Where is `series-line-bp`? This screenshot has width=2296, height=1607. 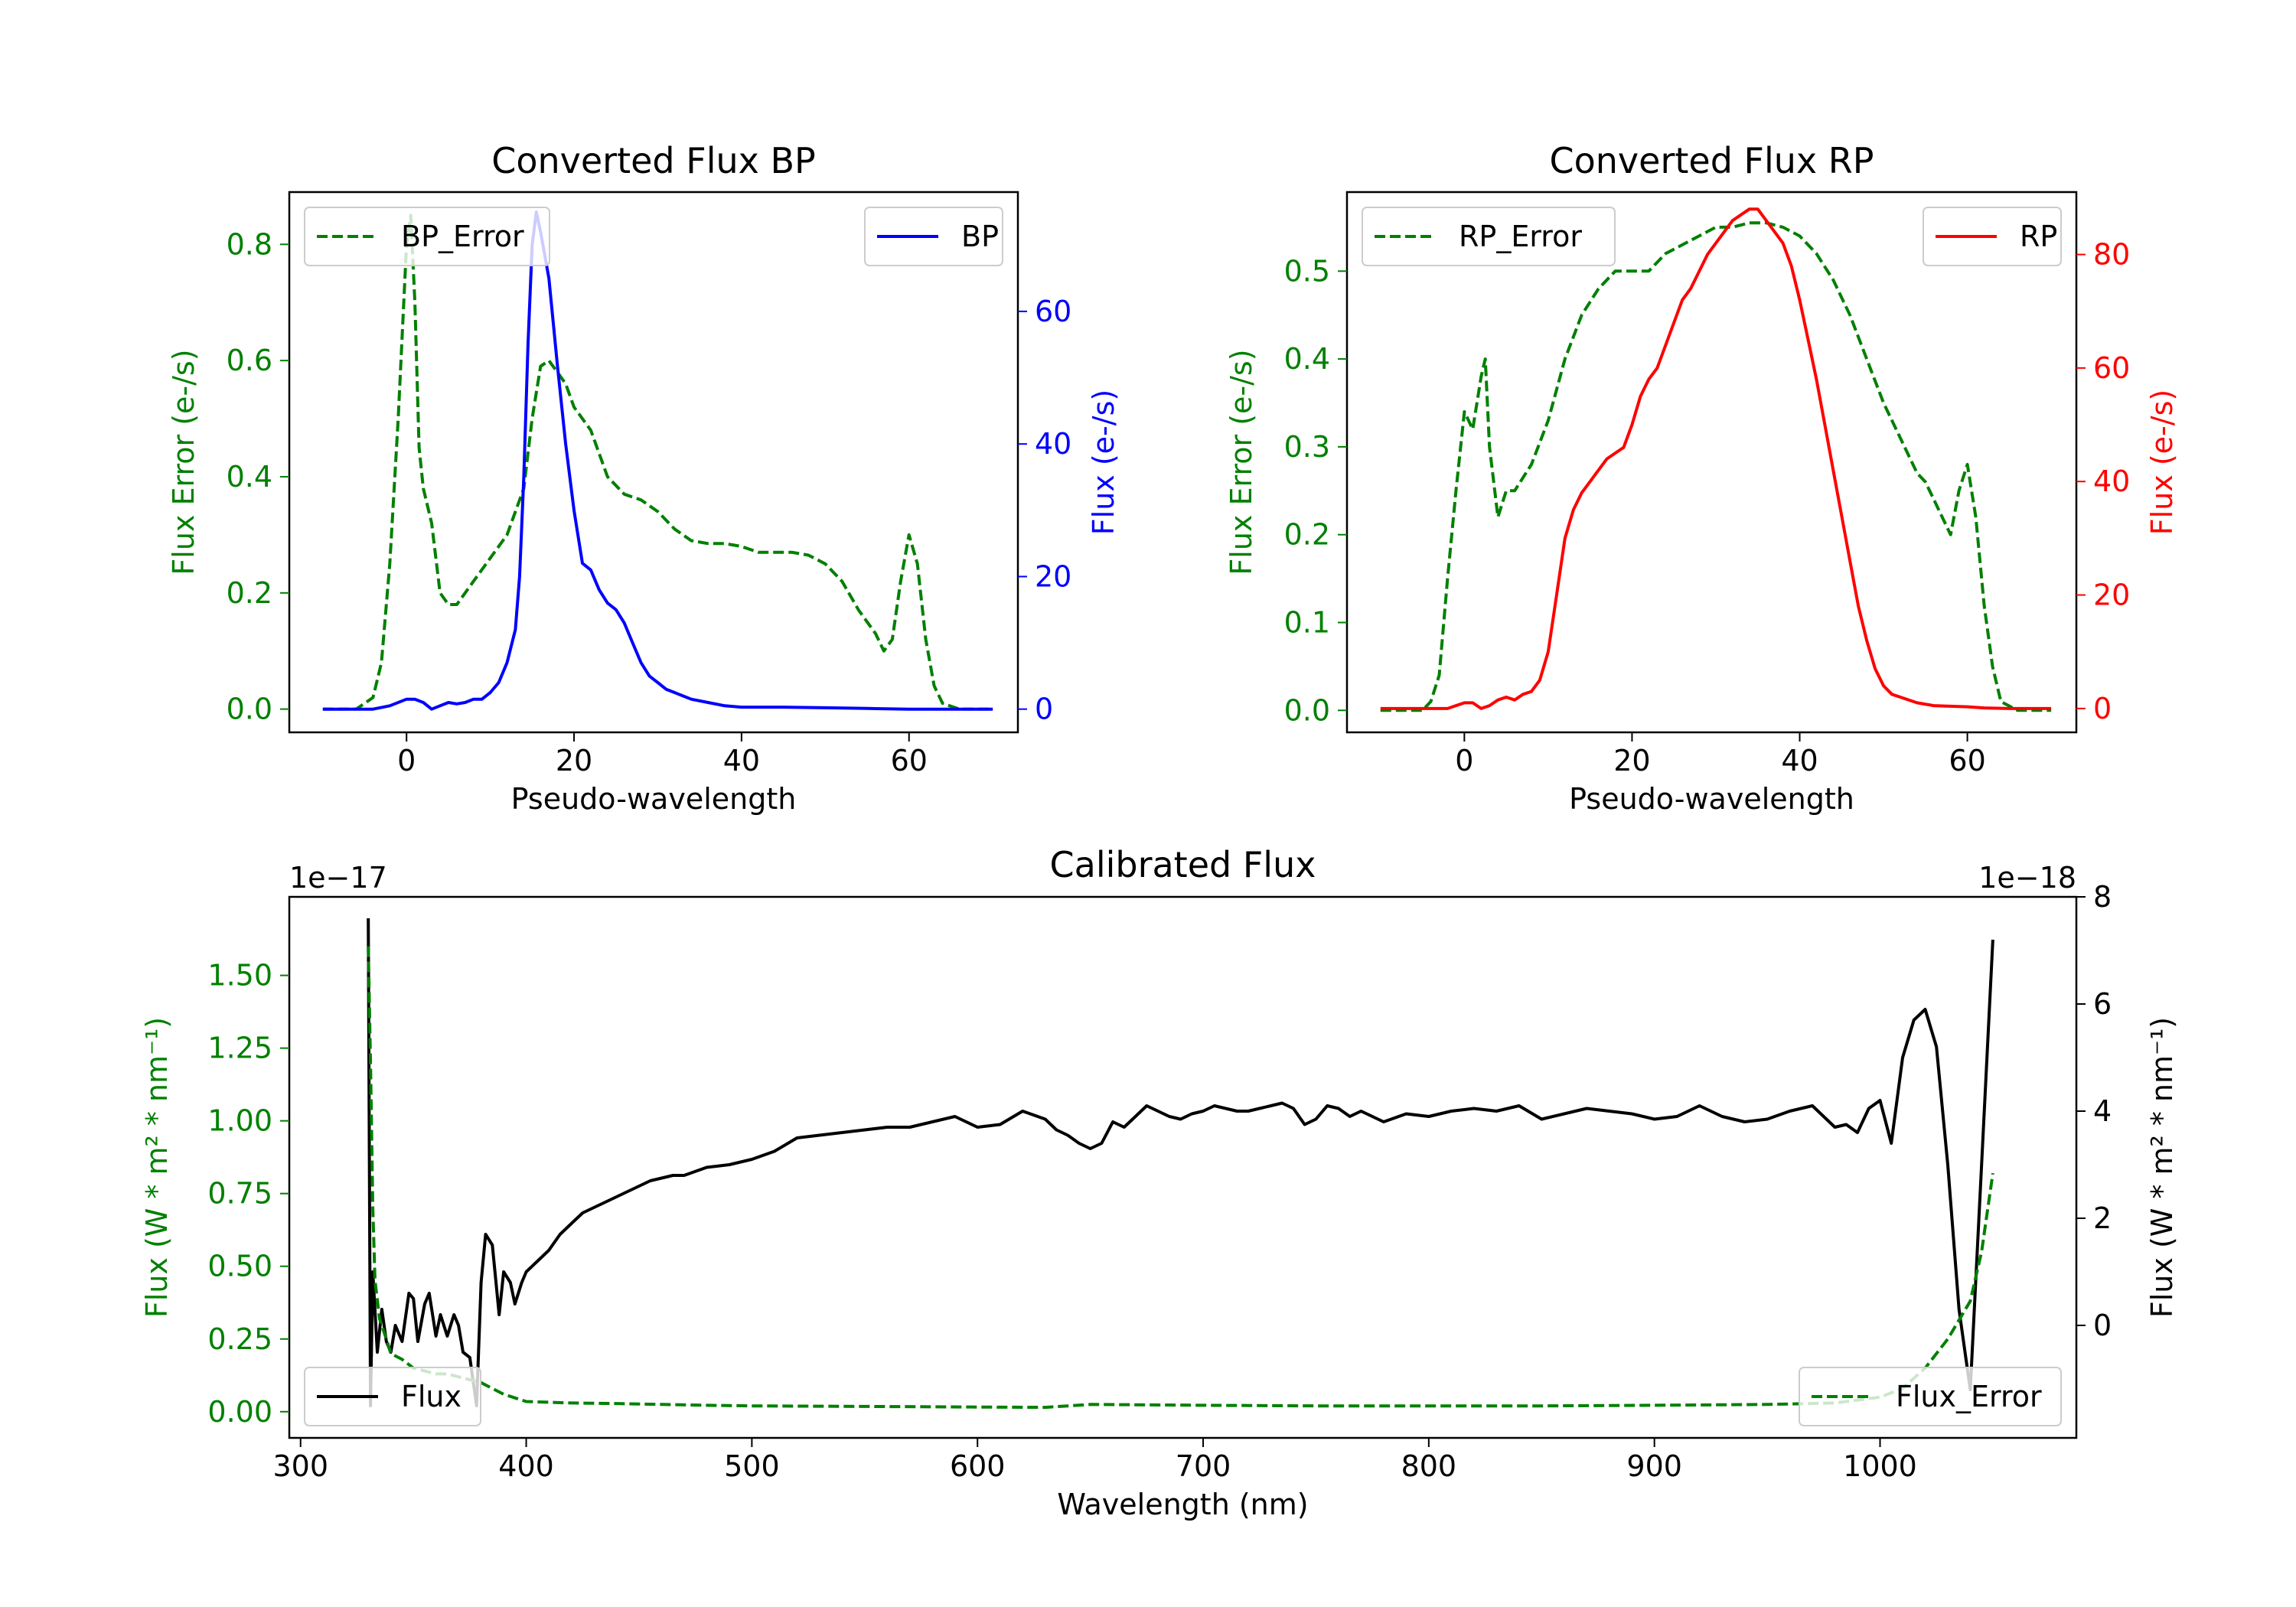
series-line-bp is located at coordinates (657, 460).